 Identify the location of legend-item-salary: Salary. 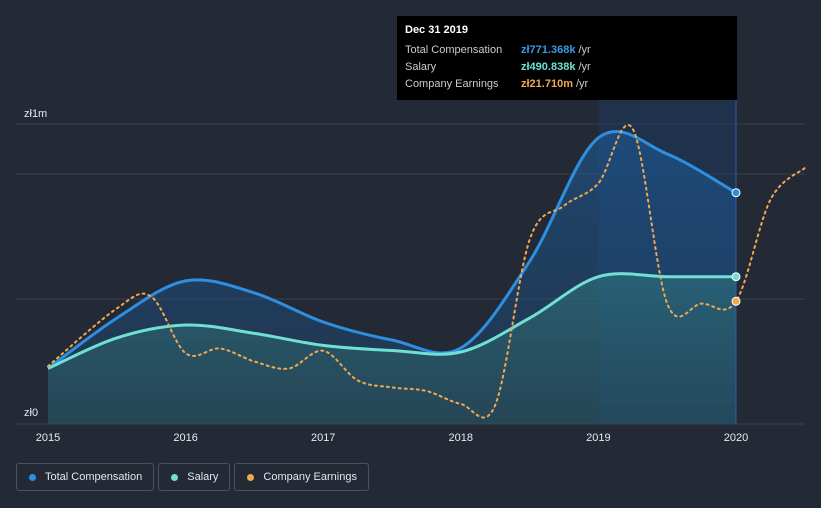
(194, 477).